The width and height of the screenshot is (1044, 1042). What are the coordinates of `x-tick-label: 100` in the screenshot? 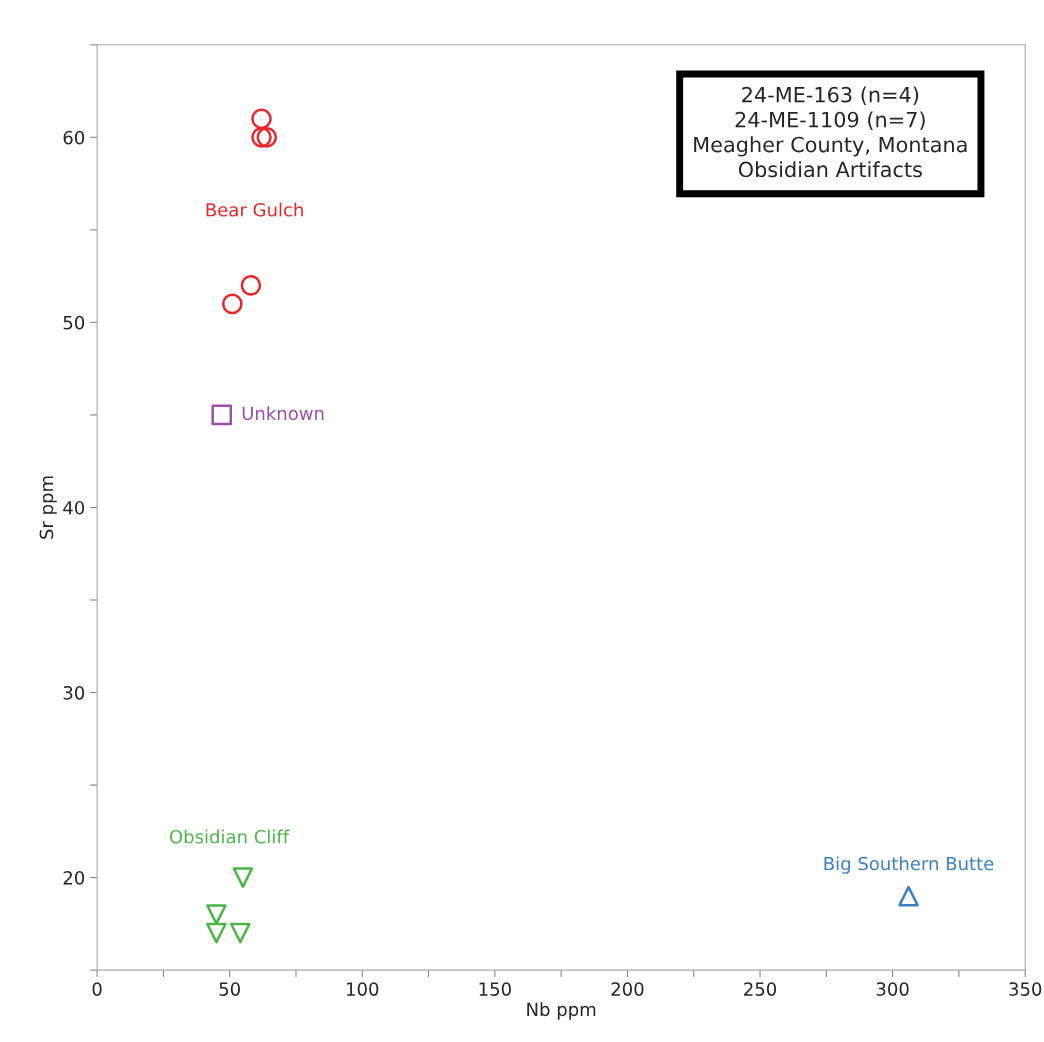 It's located at (363, 989).